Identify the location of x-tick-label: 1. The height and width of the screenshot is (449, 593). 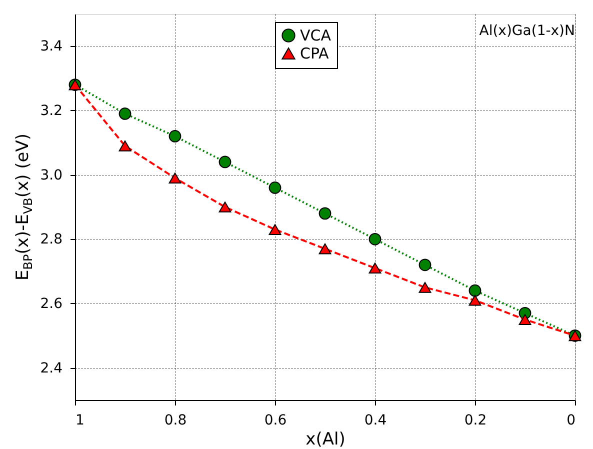
(80, 420).